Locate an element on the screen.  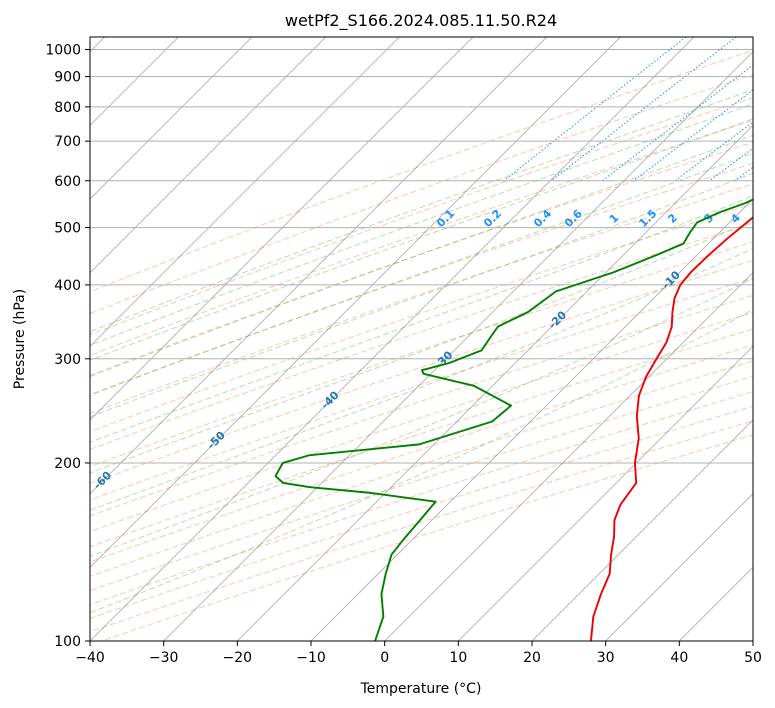
x-tick-label: 40 is located at coordinates (679, 658).